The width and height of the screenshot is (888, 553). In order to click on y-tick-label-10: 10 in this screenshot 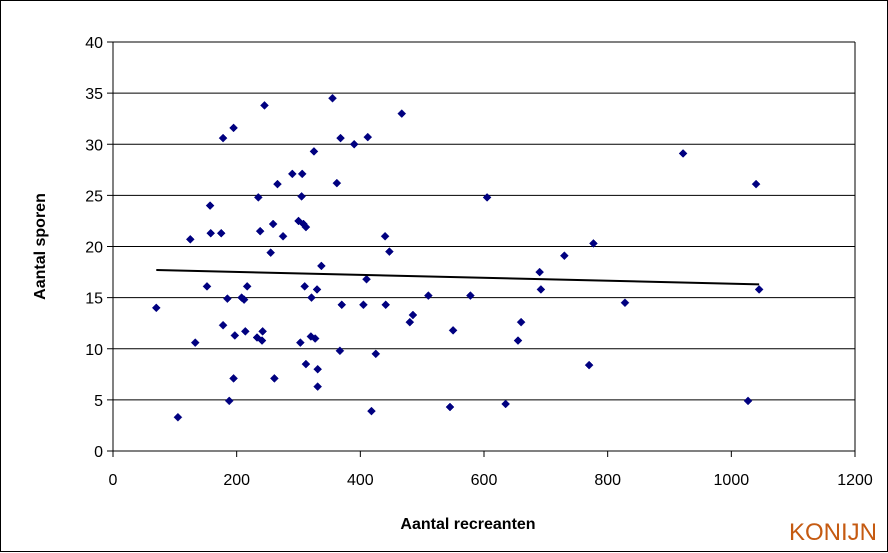, I will do `click(94, 350)`.